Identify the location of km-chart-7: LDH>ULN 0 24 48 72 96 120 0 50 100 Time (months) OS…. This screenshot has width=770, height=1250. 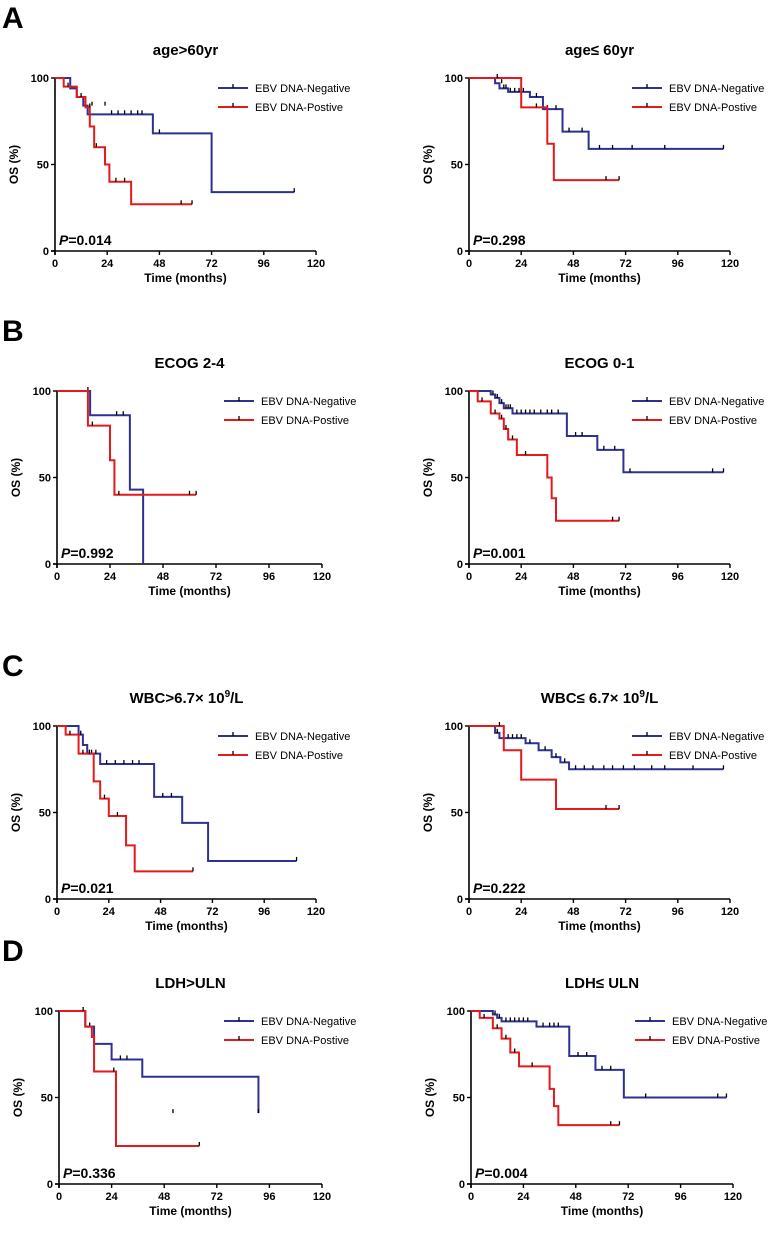
(183, 1096).